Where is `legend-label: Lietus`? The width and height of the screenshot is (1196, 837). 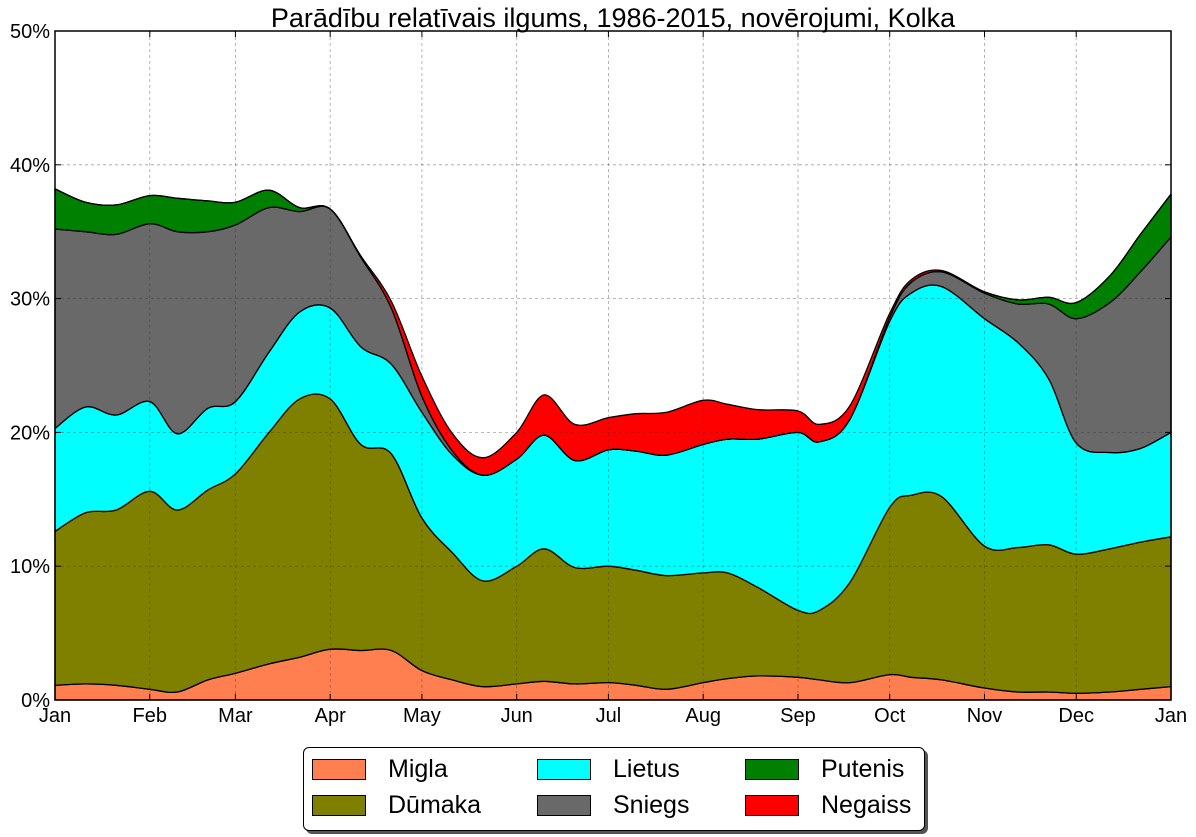
legend-label: Lietus is located at coordinates (646, 768).